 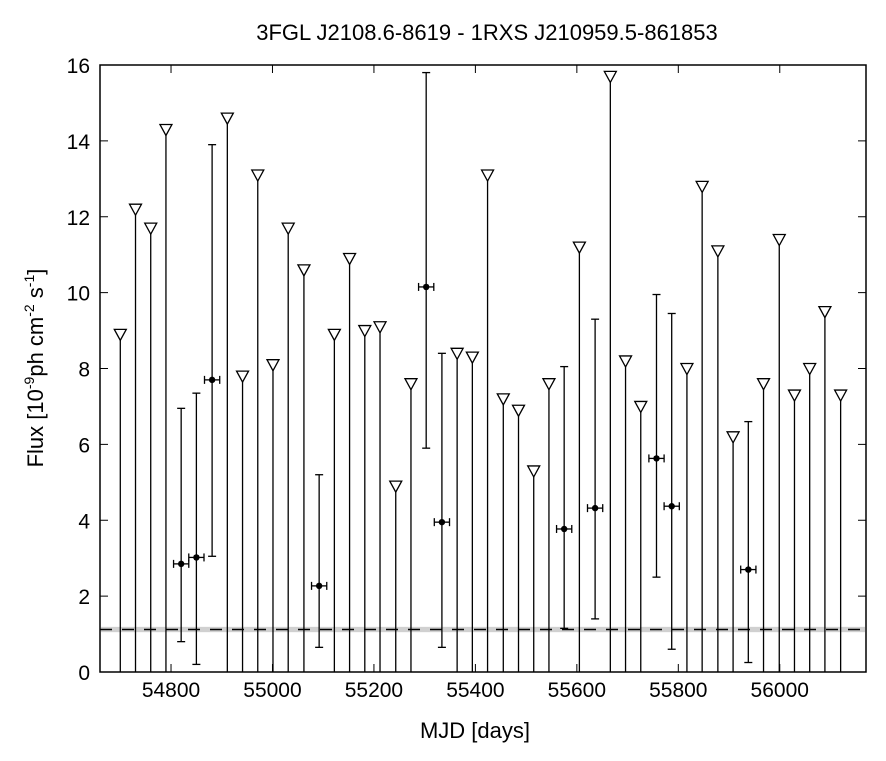 What do you see at coordinates (780, 690) in the screenshot?
I see `x-tick-label: 56000` at bounding box center [780, 690].